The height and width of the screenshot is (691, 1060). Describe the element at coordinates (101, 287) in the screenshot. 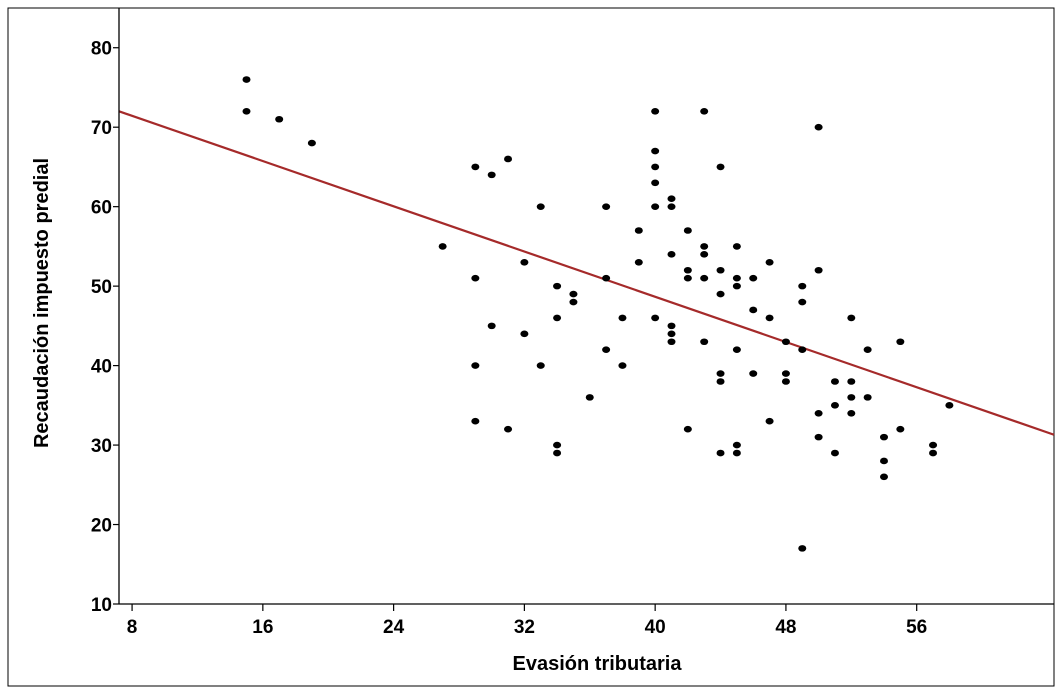

I see `y-tick-label: 50` at that location.